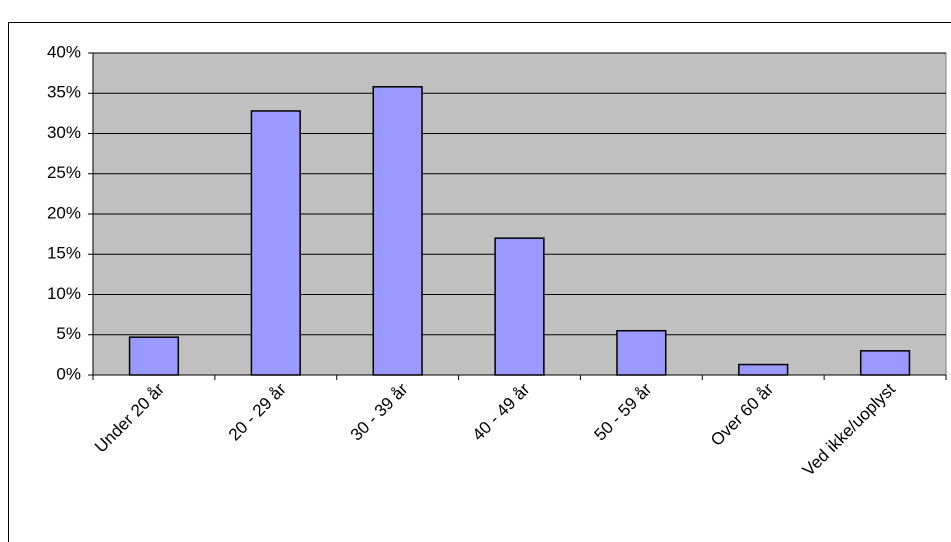  What do you see at coordinates (257, 411) in the screenshot?
I see `x-tick-label: 20 - 29 år` at bounding box center [257, 411].